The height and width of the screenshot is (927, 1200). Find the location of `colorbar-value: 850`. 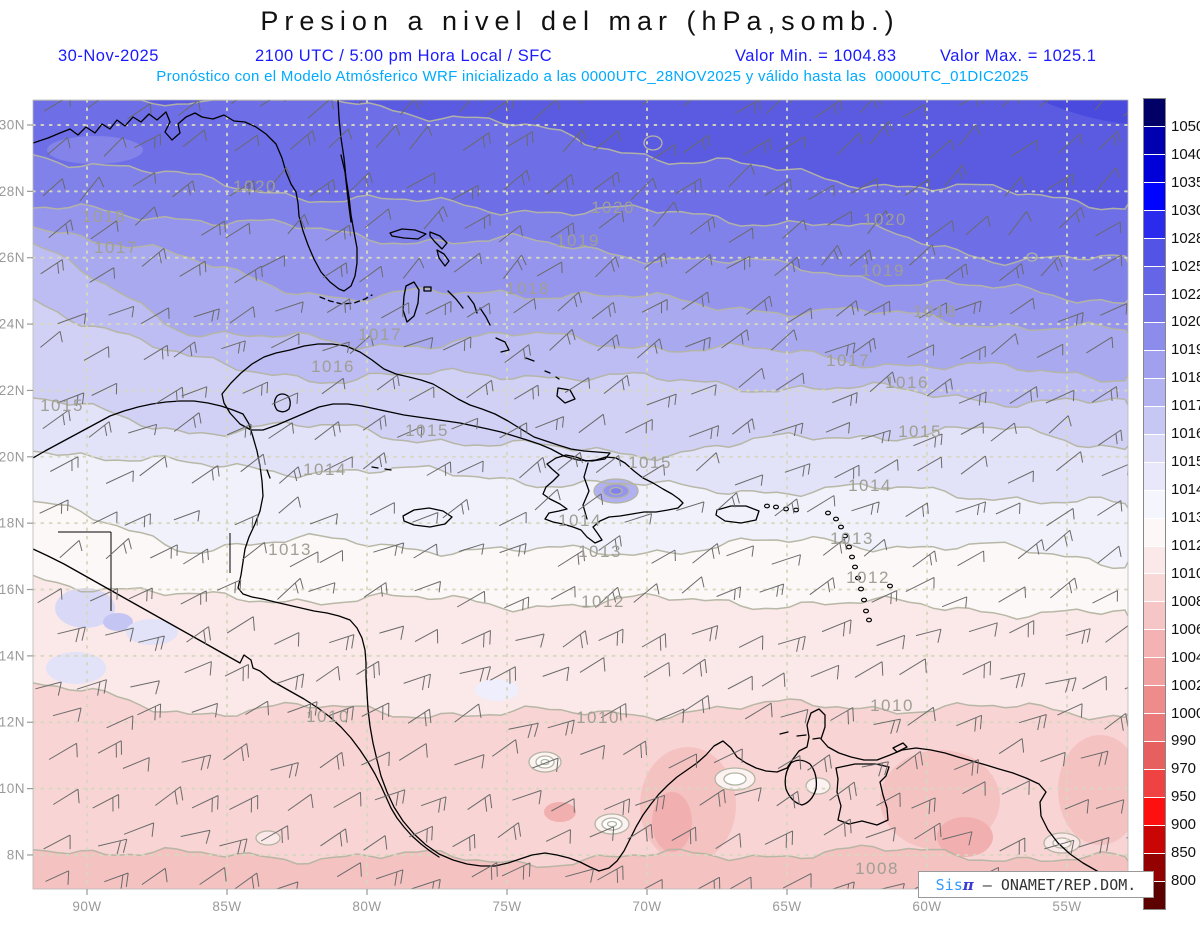

colorbar-value: 850 is located at coordinates (1184, 853).